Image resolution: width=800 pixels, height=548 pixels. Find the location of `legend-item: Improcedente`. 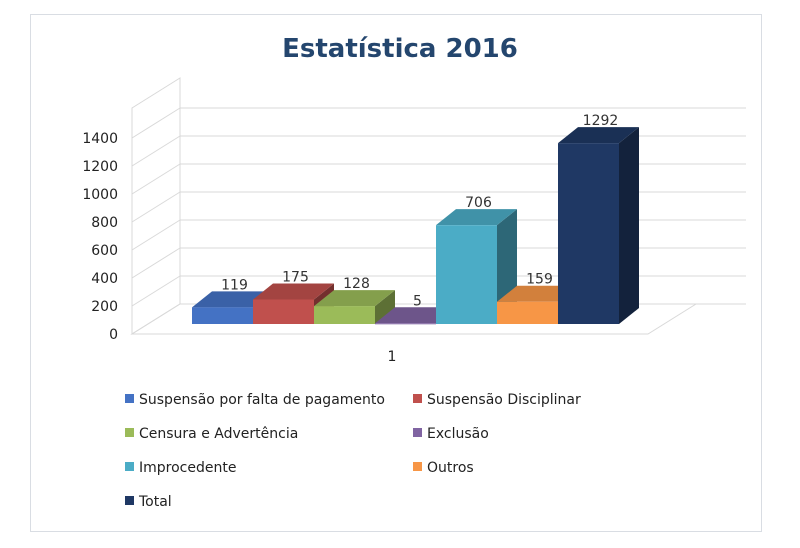

legend-item: Improcedente is located at coordinates (180, 469).